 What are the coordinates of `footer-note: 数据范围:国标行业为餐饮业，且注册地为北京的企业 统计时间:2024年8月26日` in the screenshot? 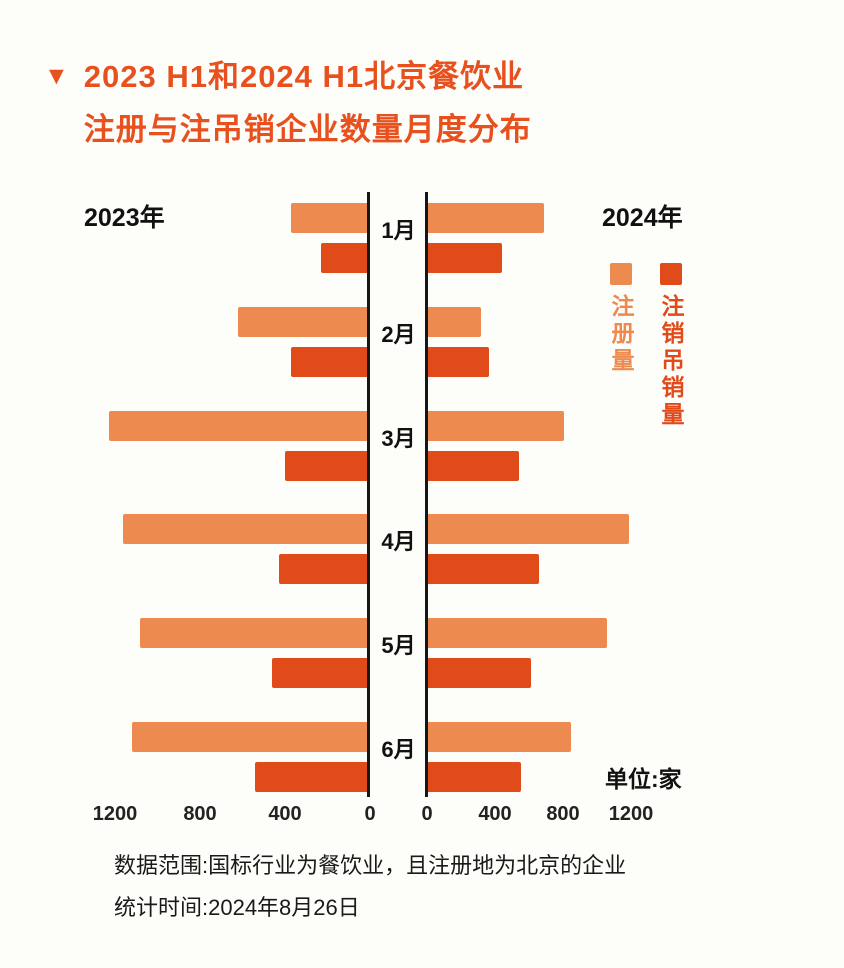 It's located at (370, 887).